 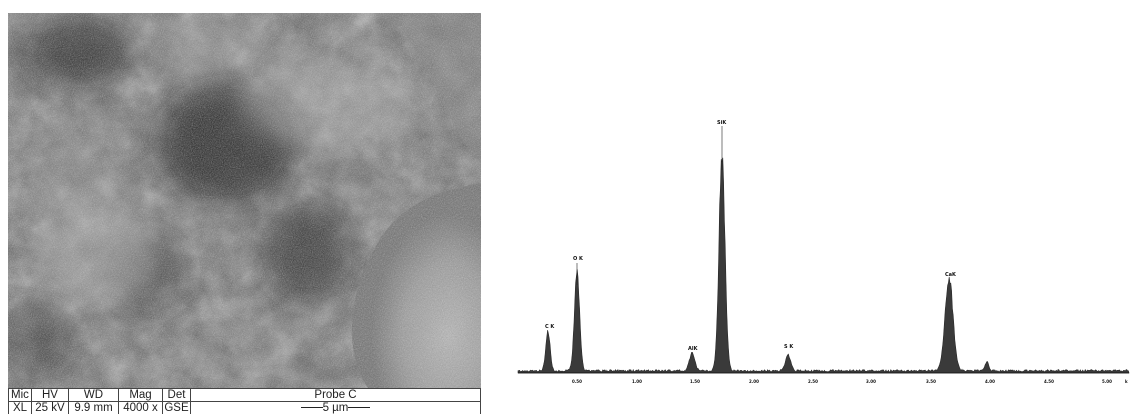 What do you see at coordinates (990, 381) in the screenshot?
I see `x-tick-4.00: 4.00` at bounding box center [990, 381].